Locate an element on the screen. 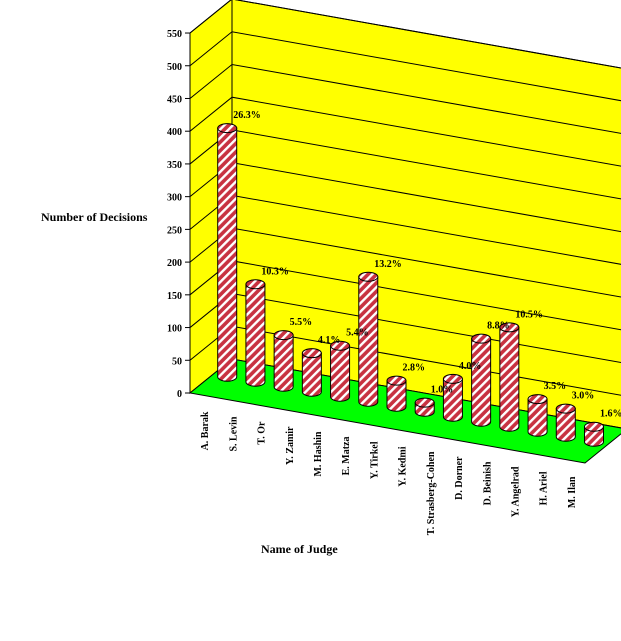 The image size is (621, 641). category-label: A. Barak is located at coordinates (205, 430).